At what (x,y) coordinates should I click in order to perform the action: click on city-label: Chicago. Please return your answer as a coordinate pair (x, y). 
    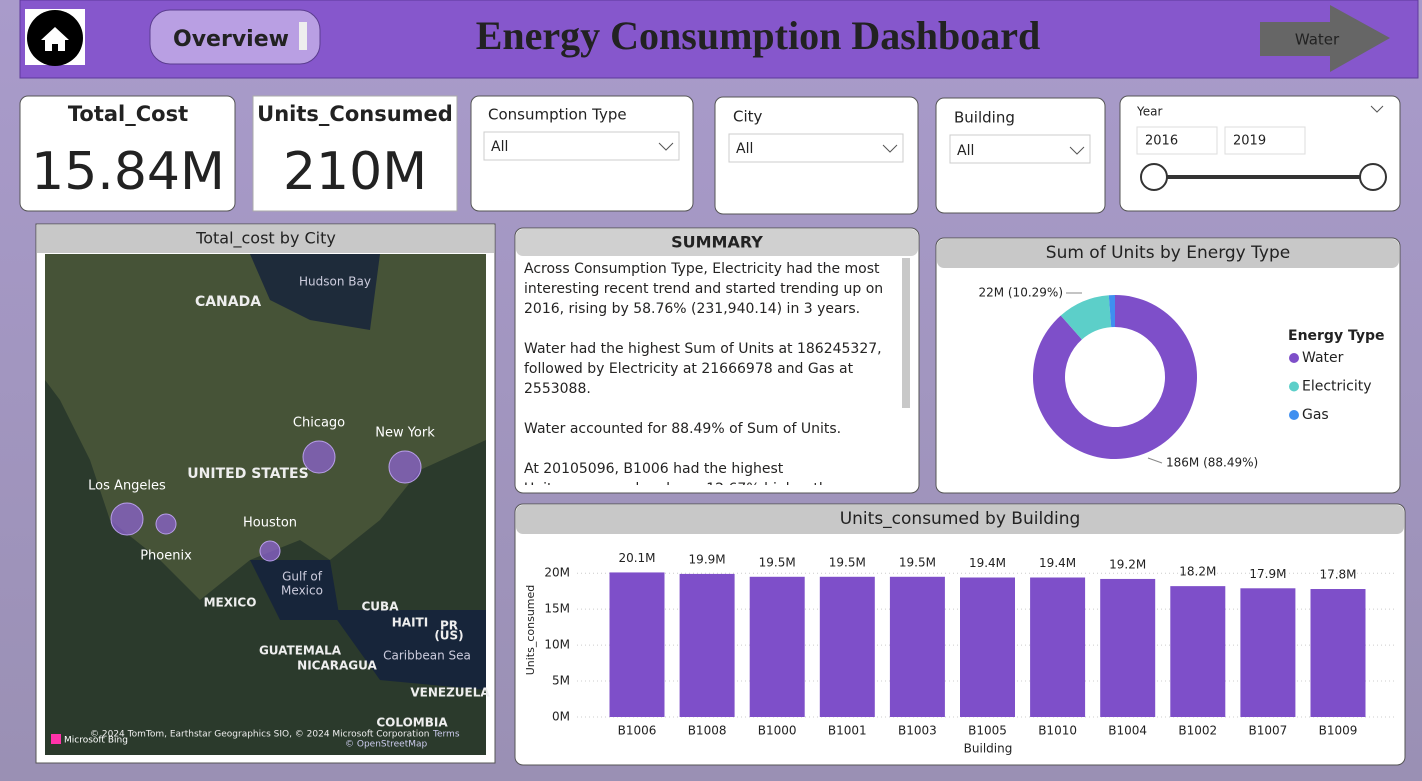
    Looking at the image, I should click on (319, 423).